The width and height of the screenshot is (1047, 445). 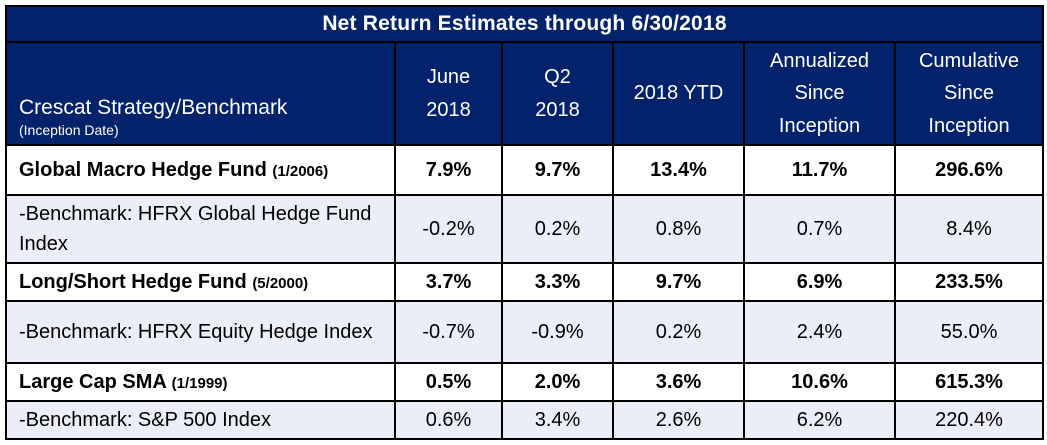 I want to click on benchmark-name-cell: -Benchmark: S&P 500 Index, so click(x=200, y=420).